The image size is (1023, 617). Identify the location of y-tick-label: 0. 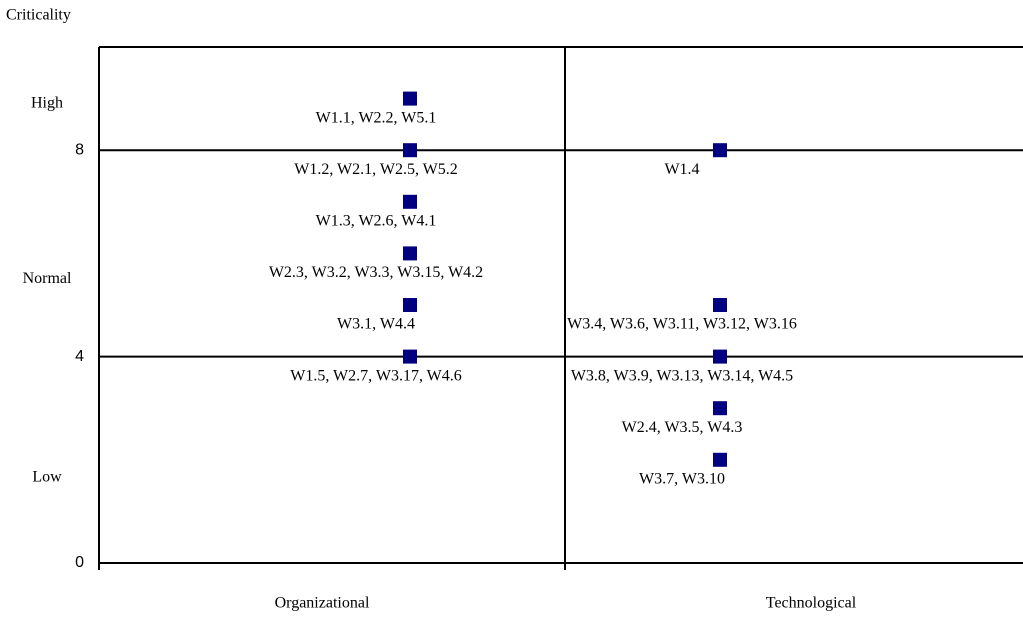
(79, 562).